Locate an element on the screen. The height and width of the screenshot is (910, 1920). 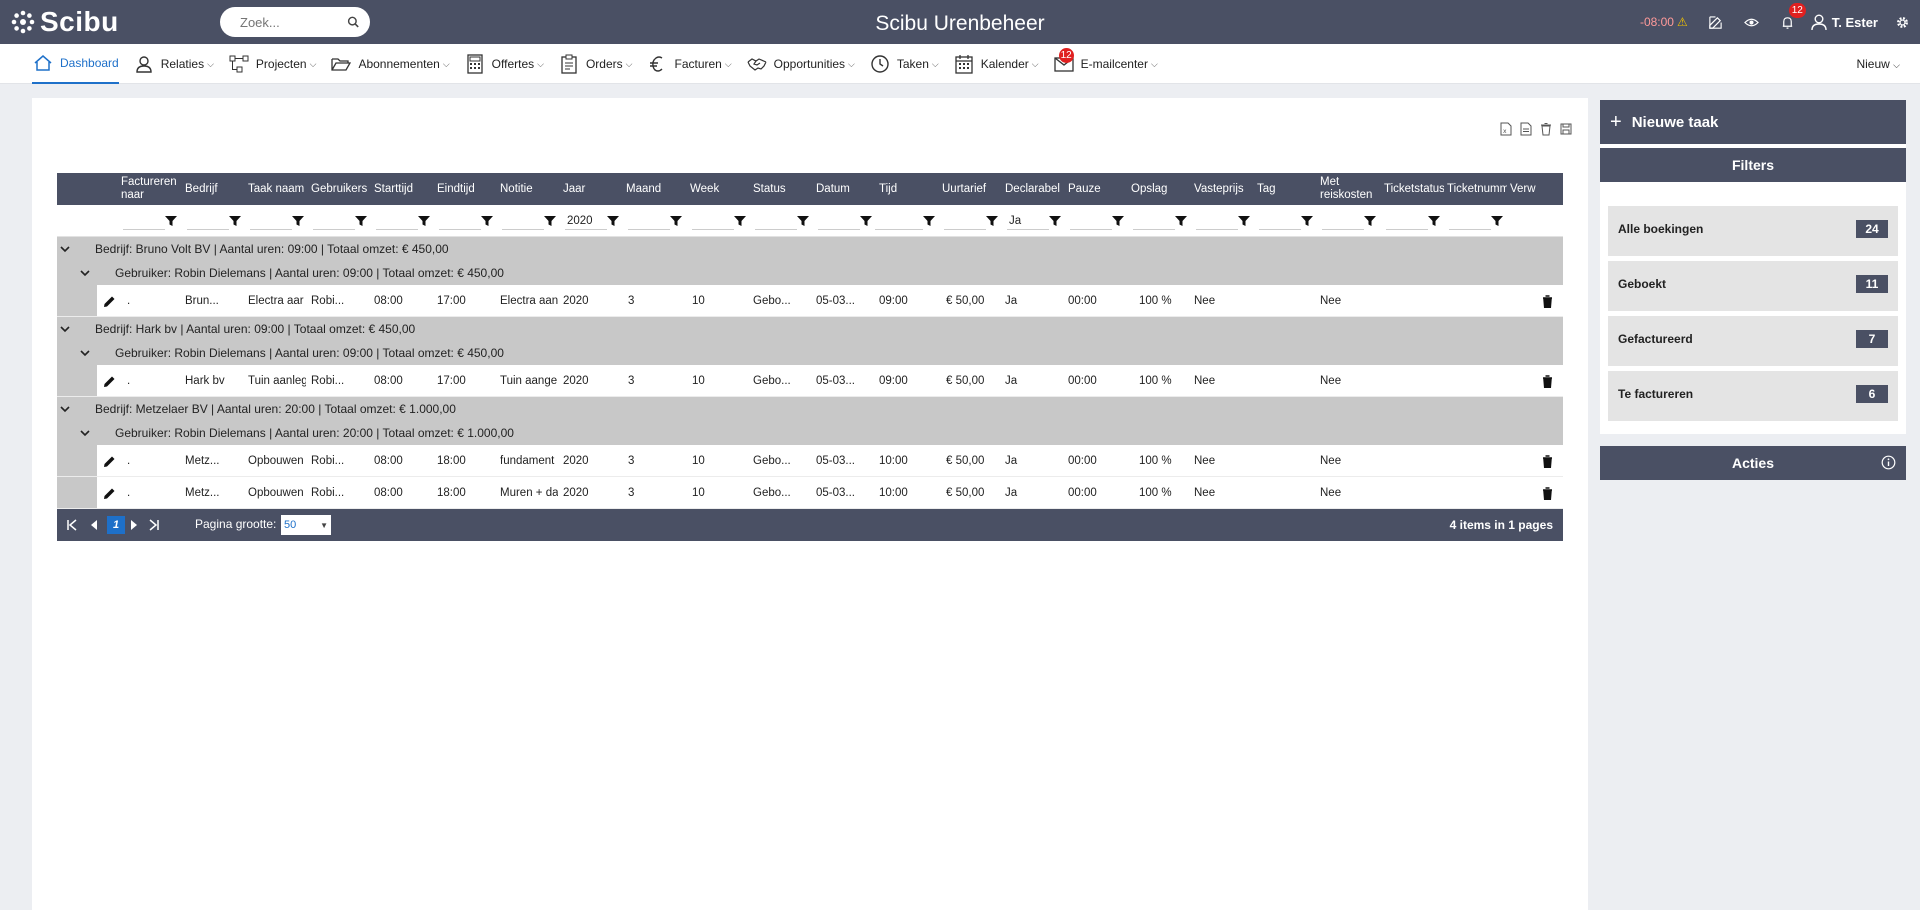
column-header-starttijd: Starttijd is located at coordinates (393, 188).